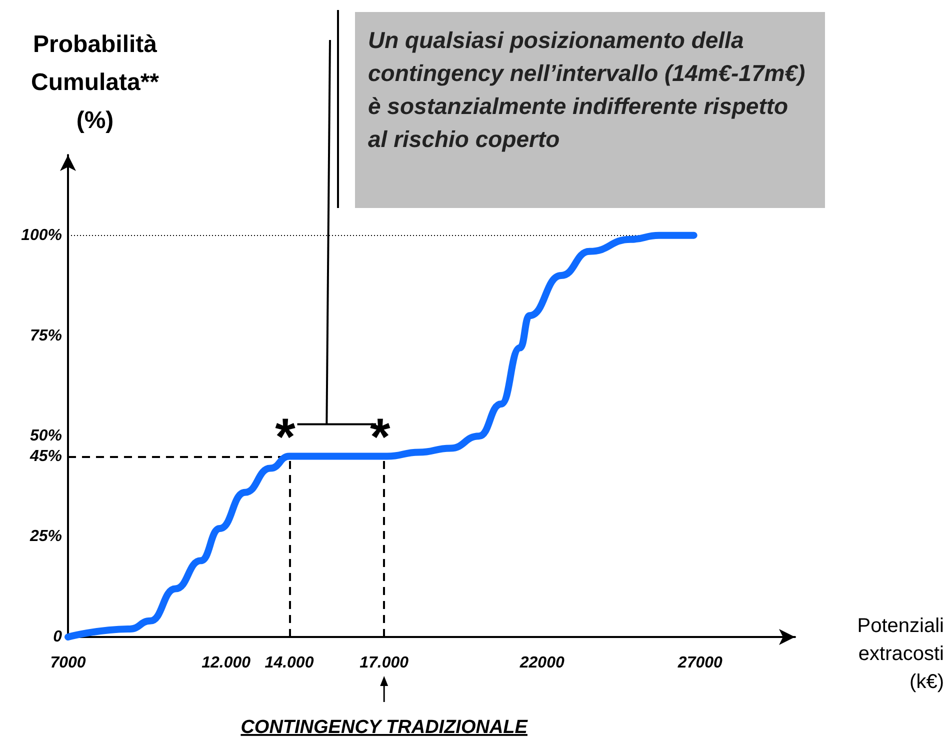 Image resolution: width=948 pixels, height=745 pixels. Describe the element at coordinates (699, 663) in the screenshot. I see `x-tick-label: 27000` at that location.